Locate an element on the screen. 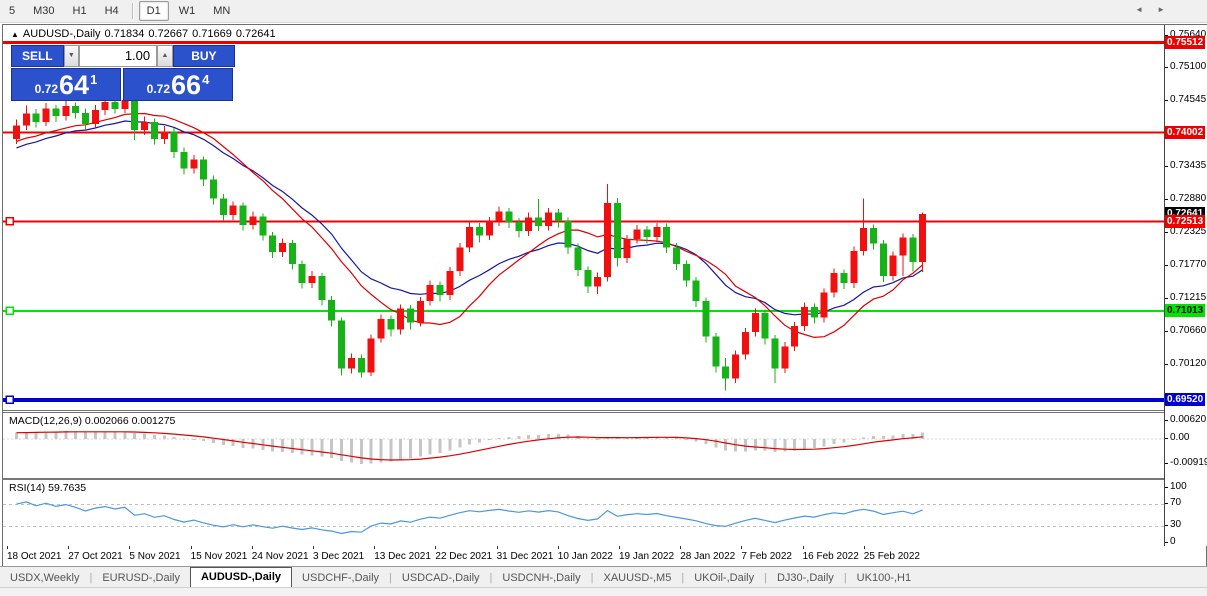 The width and height of the screenshot is (1207, 596). date-label: 18 Oct 2021 is located at coordinates (34, 556).